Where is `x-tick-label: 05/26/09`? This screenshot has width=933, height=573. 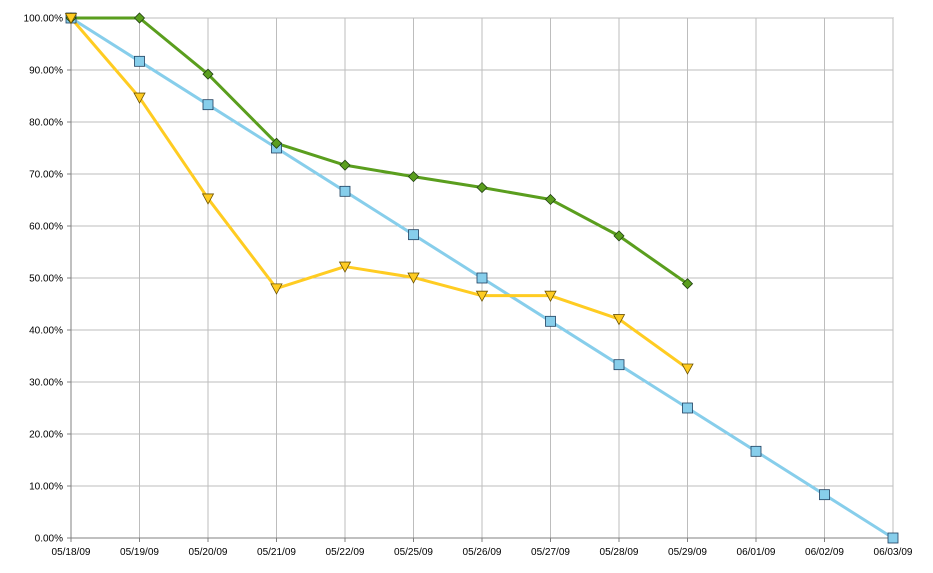
x-tick-label: 05/26/09 is located at coordinates (482, 552).